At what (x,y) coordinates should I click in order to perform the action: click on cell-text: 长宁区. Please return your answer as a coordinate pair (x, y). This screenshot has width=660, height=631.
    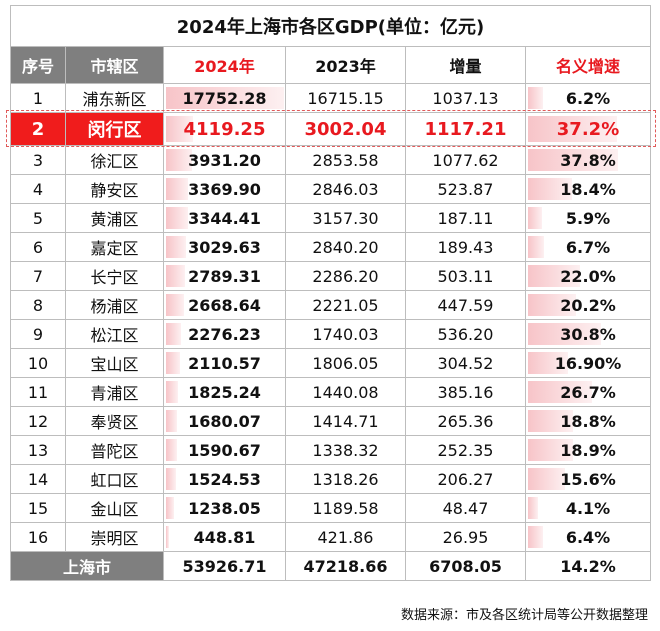
    Looking at the image, I should click on (114, 277).